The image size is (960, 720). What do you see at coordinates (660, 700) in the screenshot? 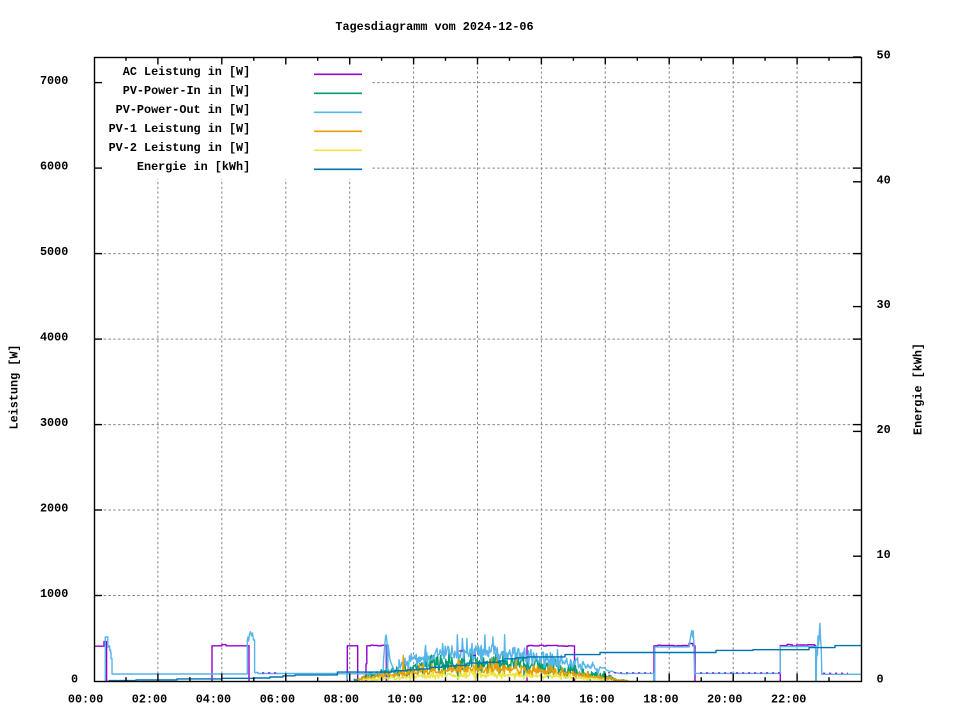
I see `svg-text: 18:00` at bounding box center [660, 700].